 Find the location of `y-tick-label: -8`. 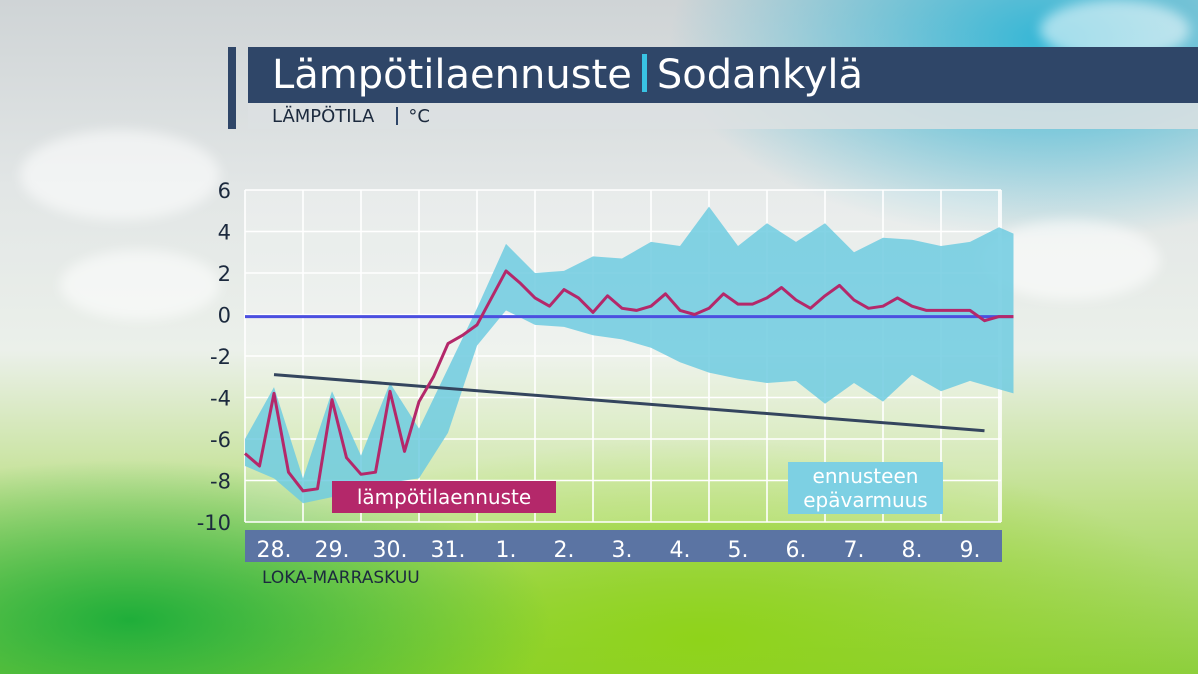

y-tick-label: -8 is located at coordinates (220, 482).